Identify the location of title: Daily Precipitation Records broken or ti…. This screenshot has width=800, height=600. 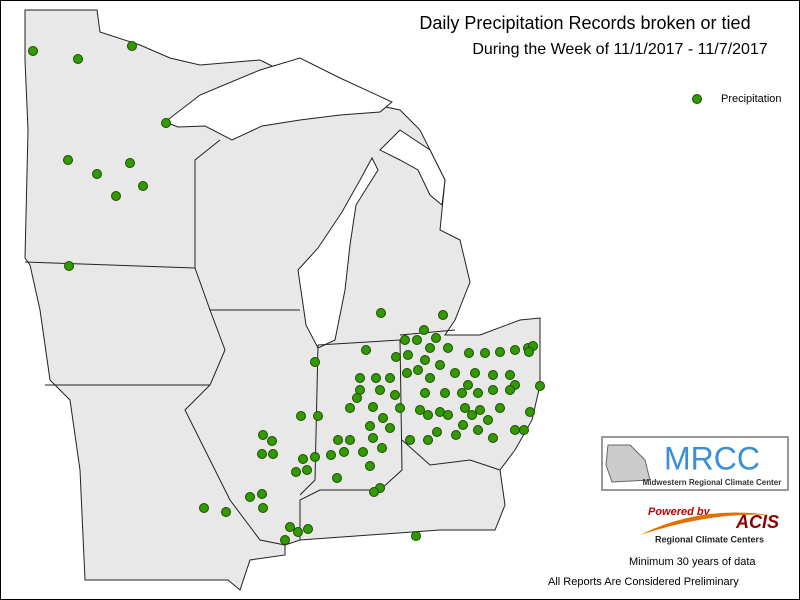
(584, 23).